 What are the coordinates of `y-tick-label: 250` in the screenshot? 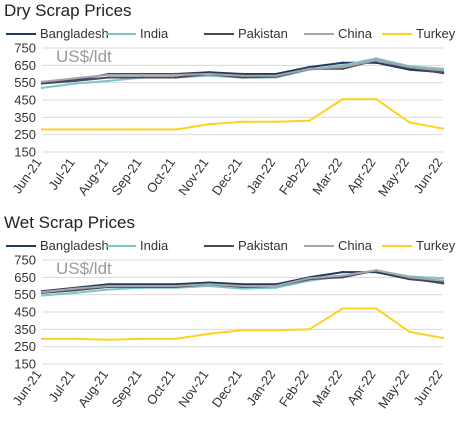 It's located at (25, 346).